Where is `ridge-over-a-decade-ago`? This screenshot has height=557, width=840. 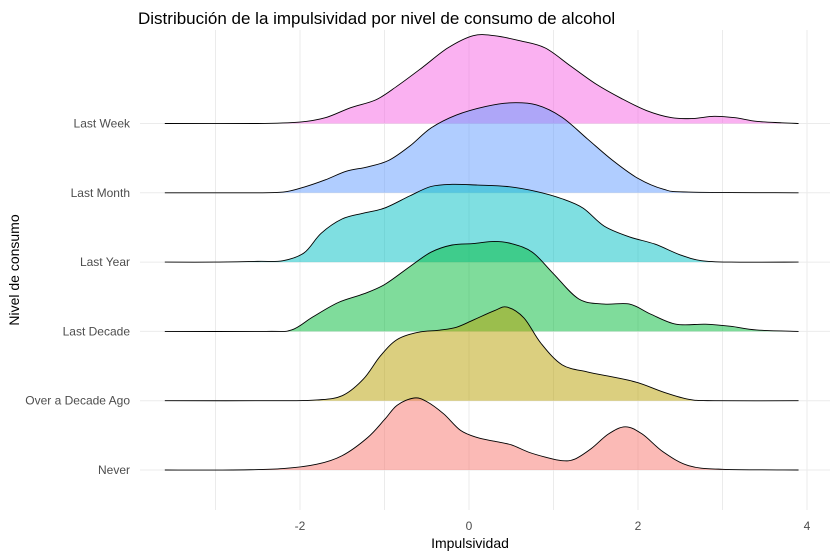
ridge-over-a-decade-ago is located at coordinates (481, 354).